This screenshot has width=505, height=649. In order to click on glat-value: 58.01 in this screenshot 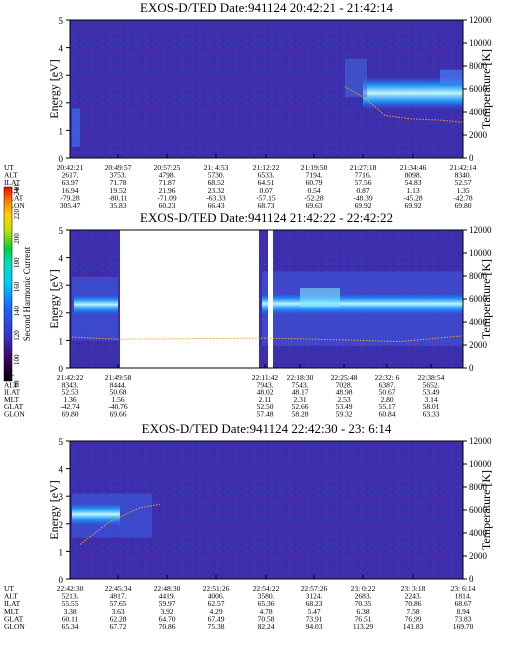, I will do `click(431, 406)`.